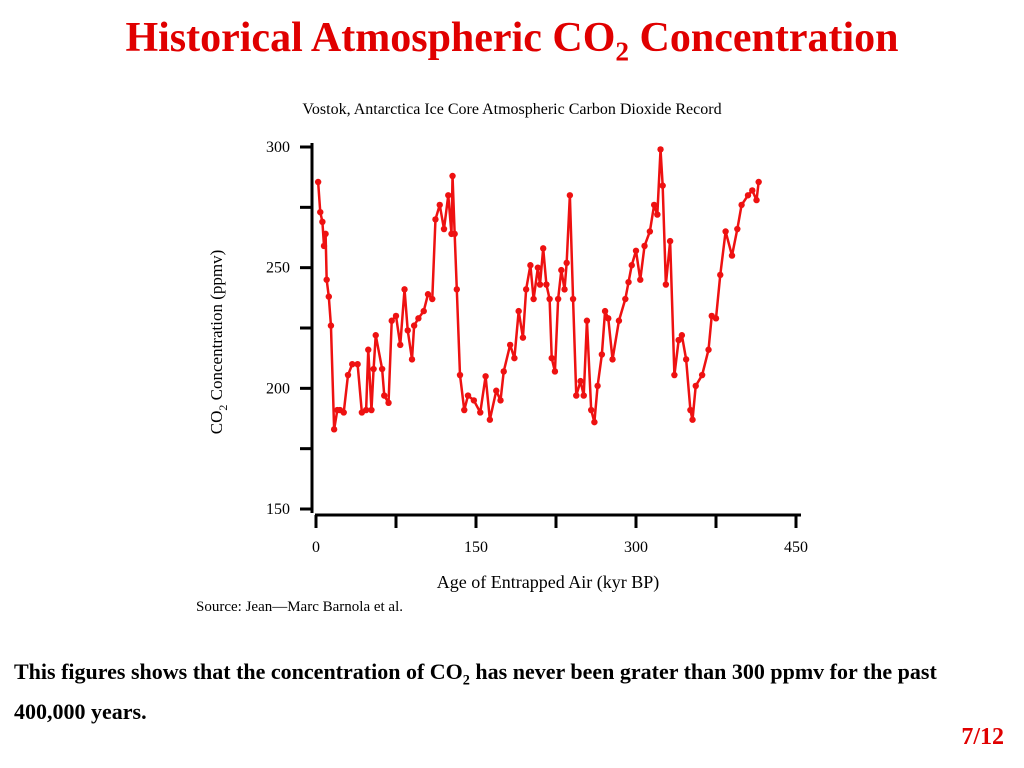  What do you see at coordinates (370, 38) in the screenshot?
I see `title-text: Historical Atmospheric CO` at bounding box center [370, 38].